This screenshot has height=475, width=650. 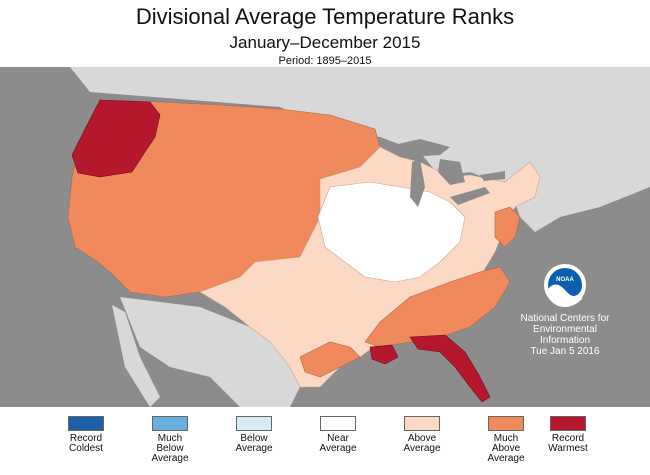 I want to click on legend-label: Much Above Average, so click(x=506, y=448).